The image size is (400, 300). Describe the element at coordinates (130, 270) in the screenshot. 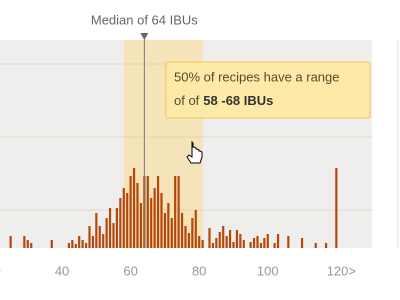

I see `x-tick-label: 60` at that location.